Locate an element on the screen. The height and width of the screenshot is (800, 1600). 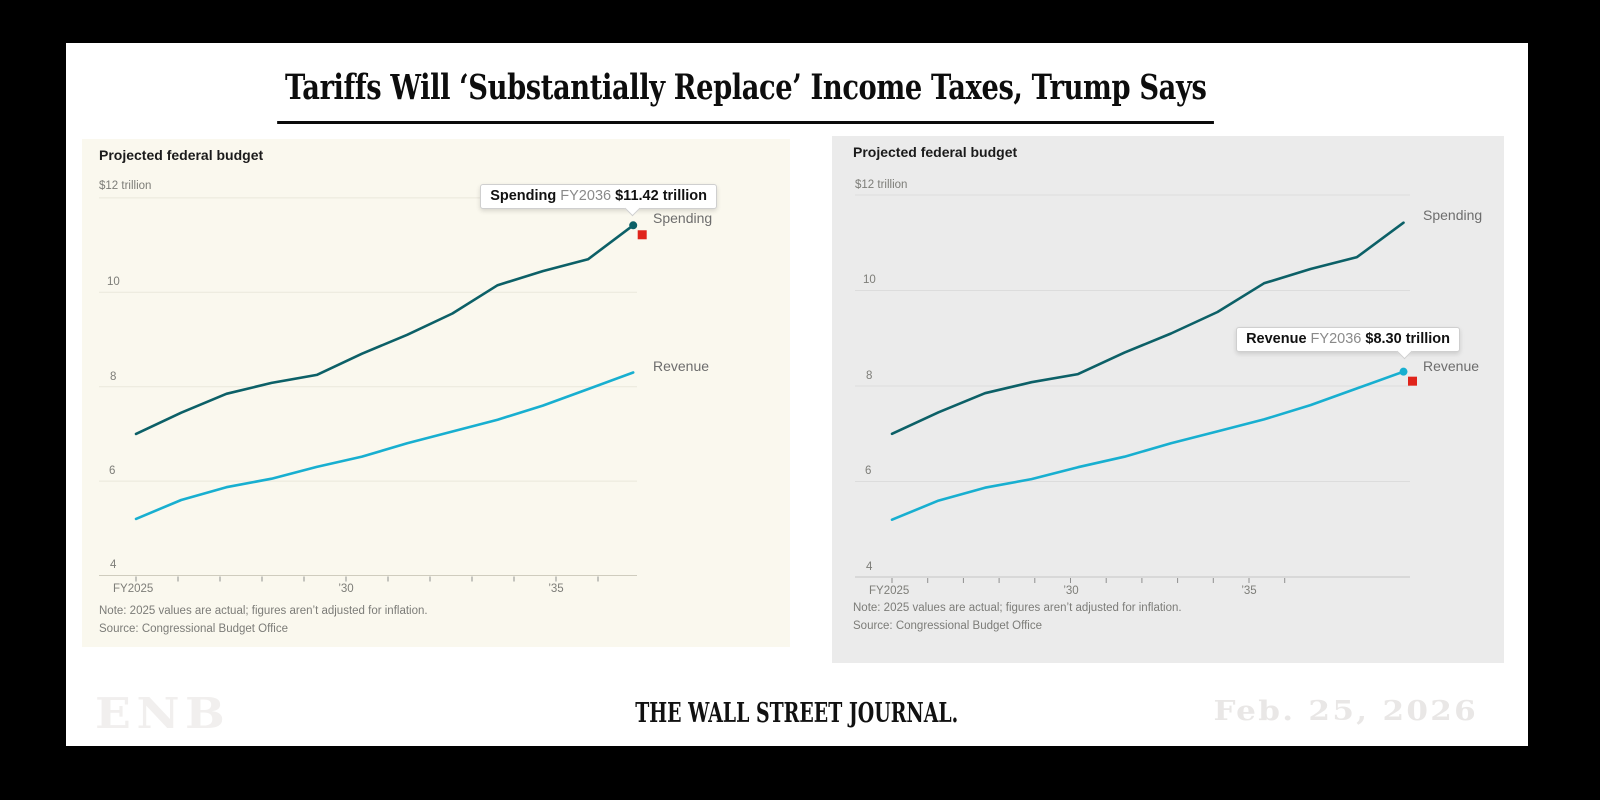
tooltip-value: $11.42 trillion is located at coordinates (661, 196).